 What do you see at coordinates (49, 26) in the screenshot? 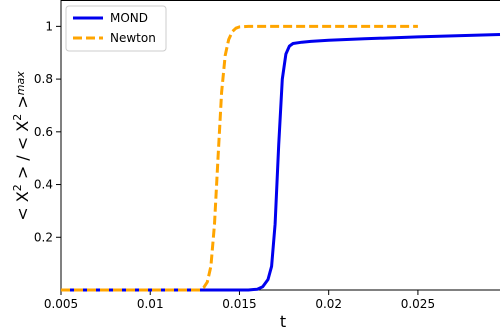
I see `y-tick-label: 1` at bounding box center [49, 26].